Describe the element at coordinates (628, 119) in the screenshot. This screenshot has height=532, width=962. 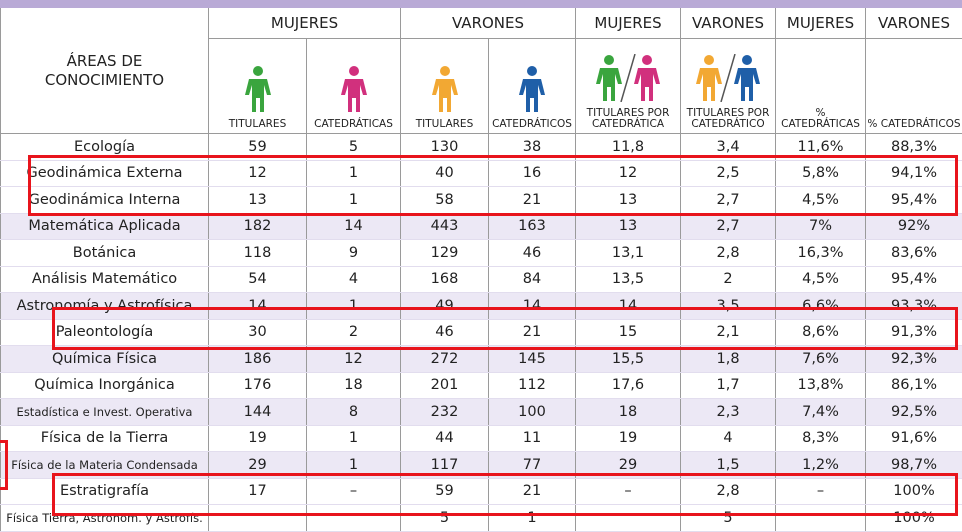
I see `column-label: TITULARES POR CATEDRÁTICA` at that location.